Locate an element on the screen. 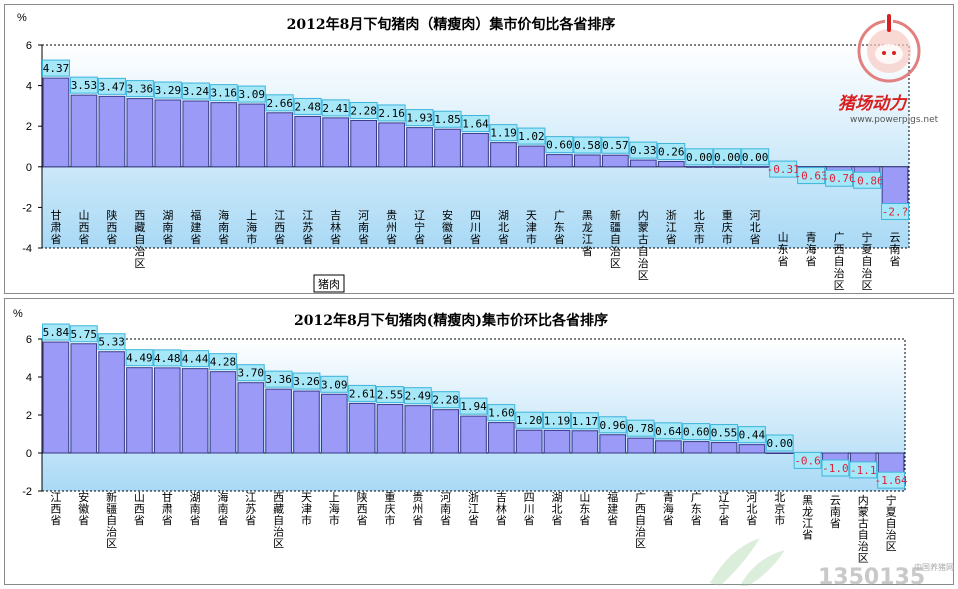  value-label: 2.16 is located at coordinates (391, 113).